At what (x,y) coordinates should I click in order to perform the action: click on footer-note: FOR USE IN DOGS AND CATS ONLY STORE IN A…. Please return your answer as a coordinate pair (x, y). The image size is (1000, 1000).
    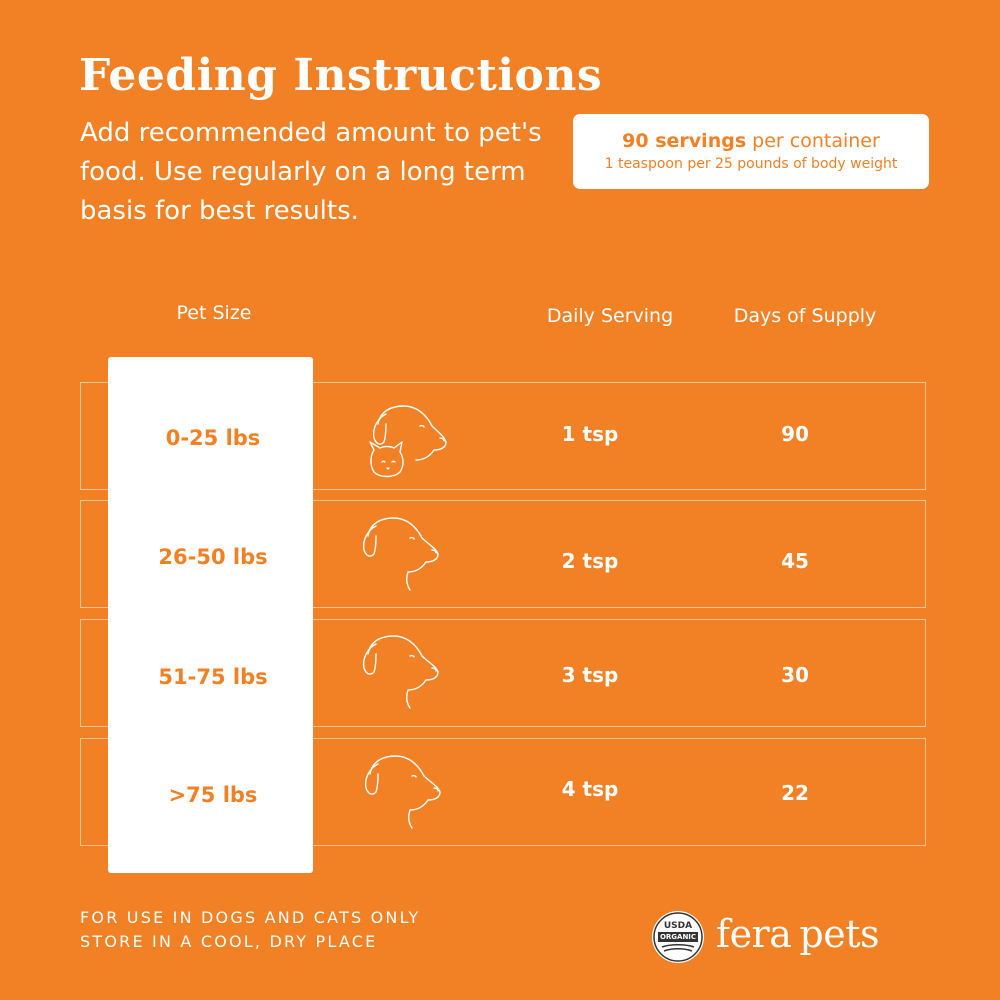
    Looking at the image, I should click on (250, 930).